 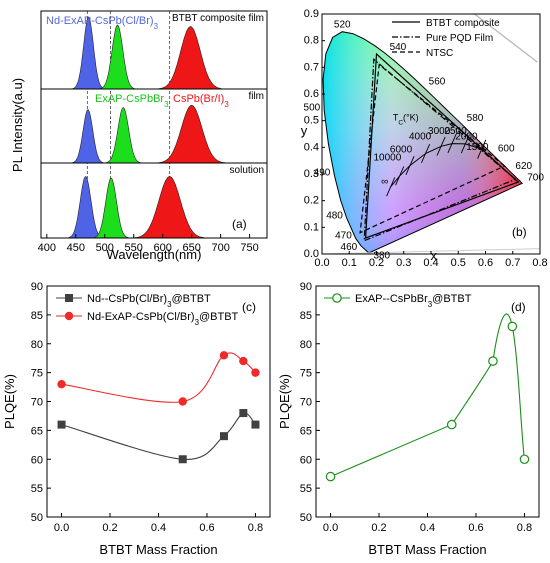 What do you see at coordinates (535, 177) in the screenshot?
I see `wavelength-label-700: 700` at bounding box center [535, 177].